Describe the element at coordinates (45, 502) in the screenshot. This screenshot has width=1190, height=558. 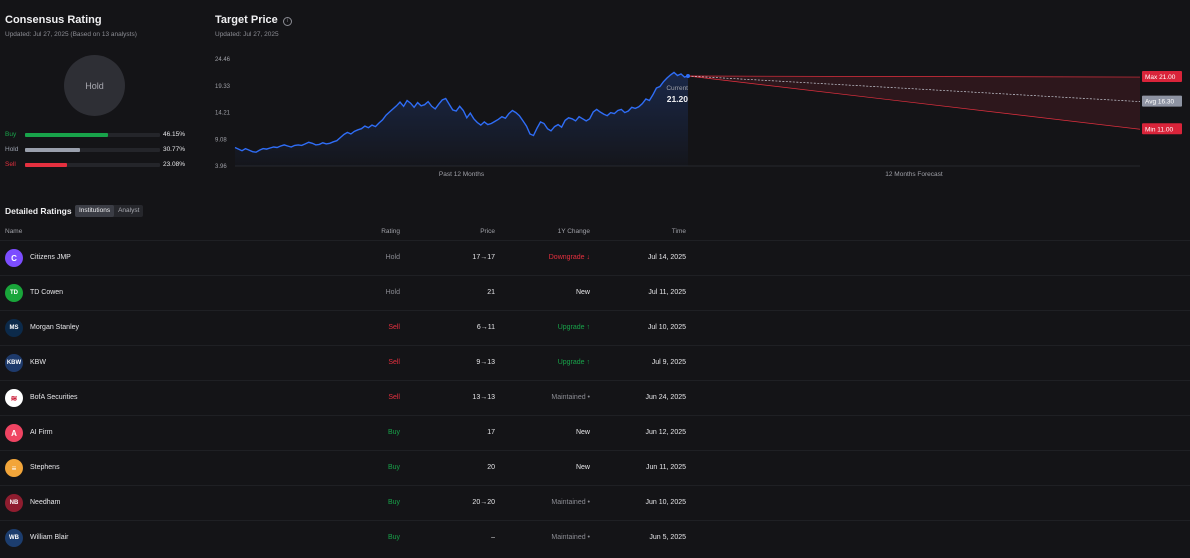
I see `institution-name: Needham` at that location.